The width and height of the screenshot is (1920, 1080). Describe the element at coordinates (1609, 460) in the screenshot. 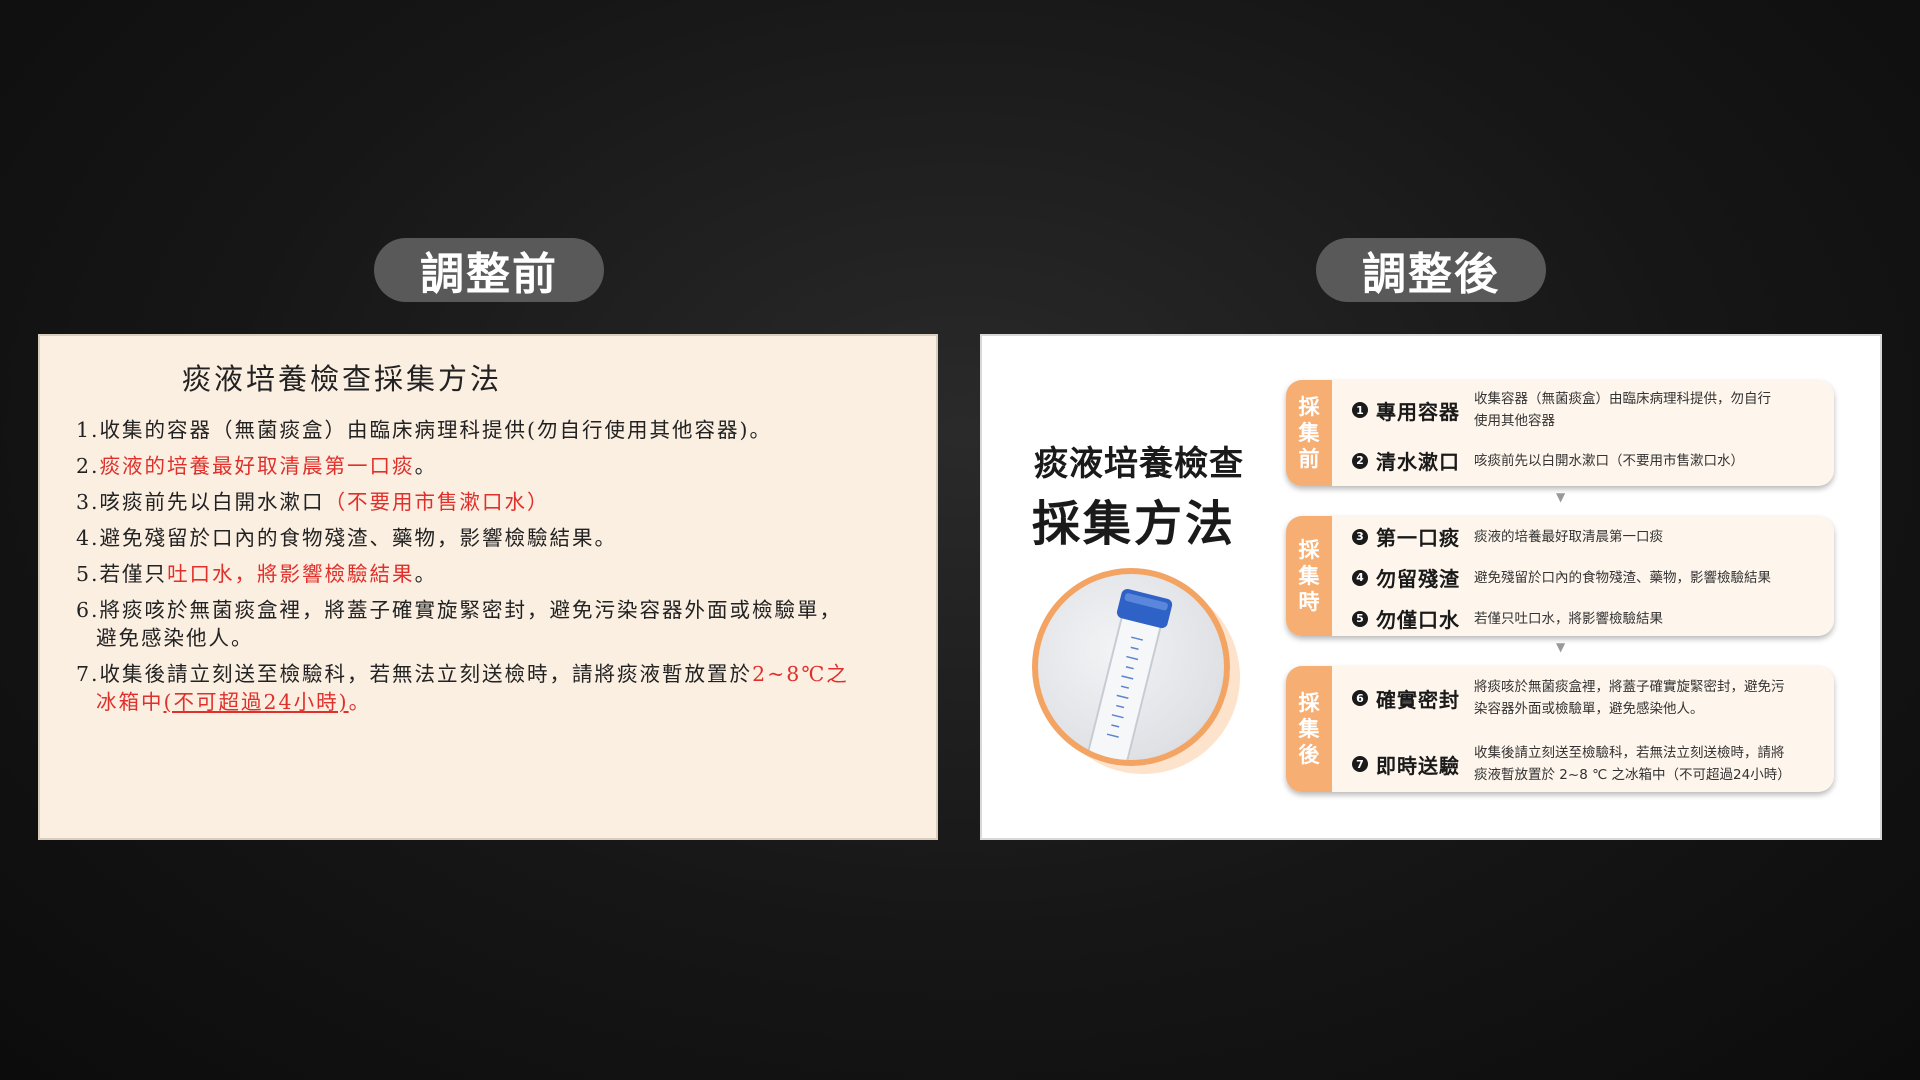

I see `step-desc: 咳痰前先以白開水漱口（不要用市售漱口水）` at that location.